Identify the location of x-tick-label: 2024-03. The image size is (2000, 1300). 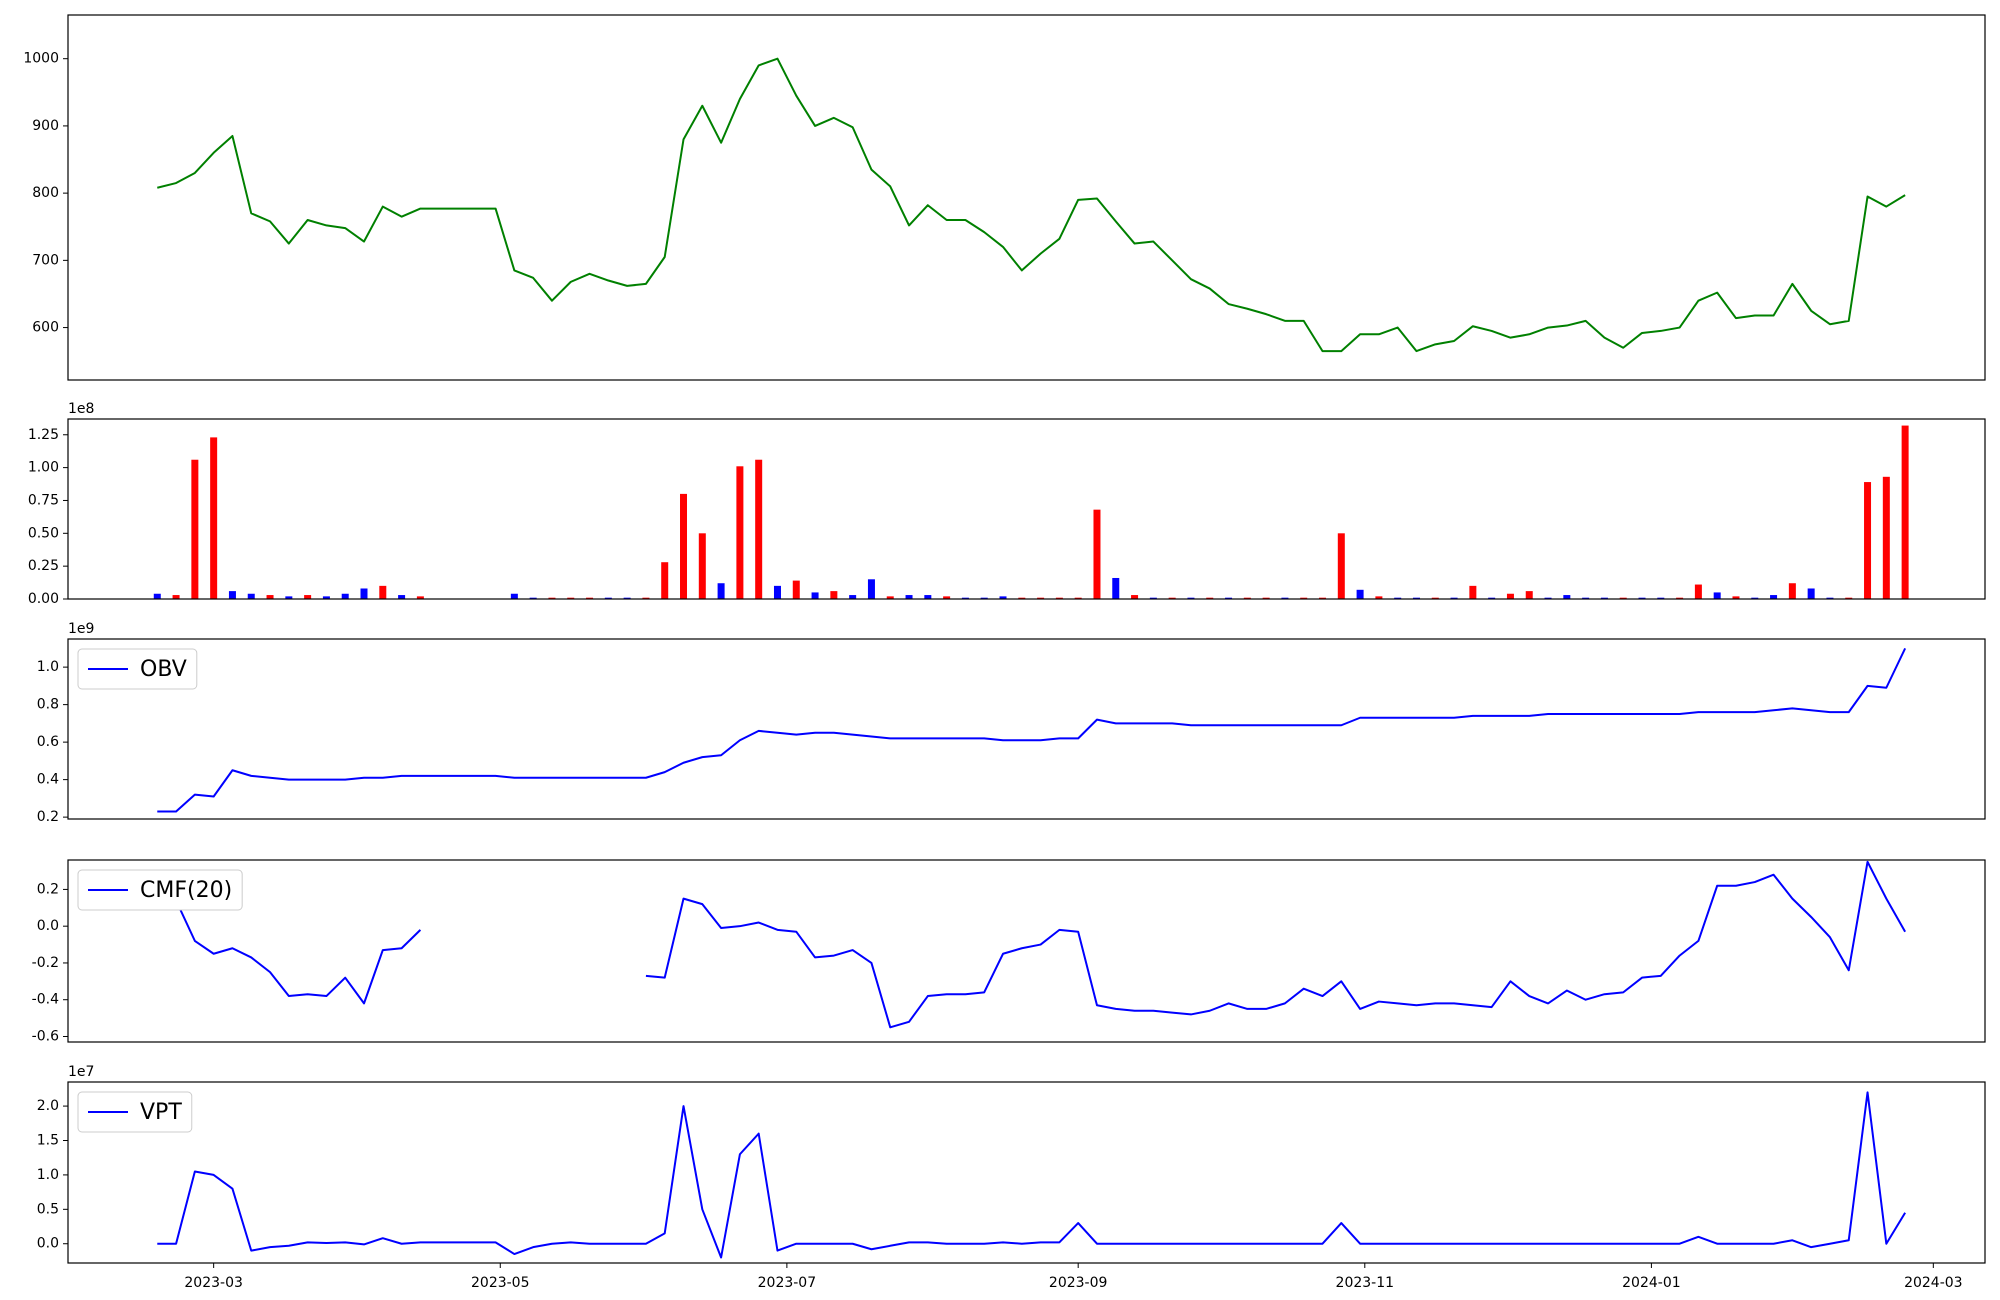
(1933, 1283).